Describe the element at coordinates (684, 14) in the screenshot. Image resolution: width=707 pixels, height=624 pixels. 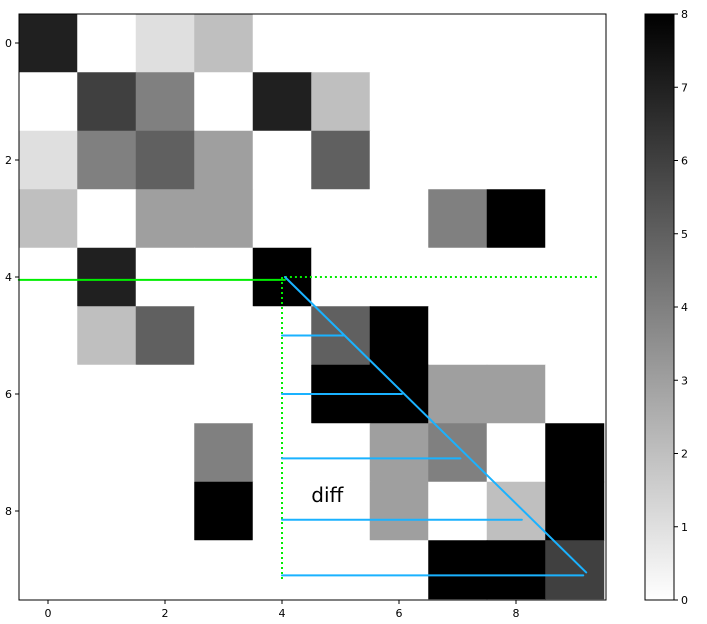
I see `colorbar-tick-label-8: 8` at that location.